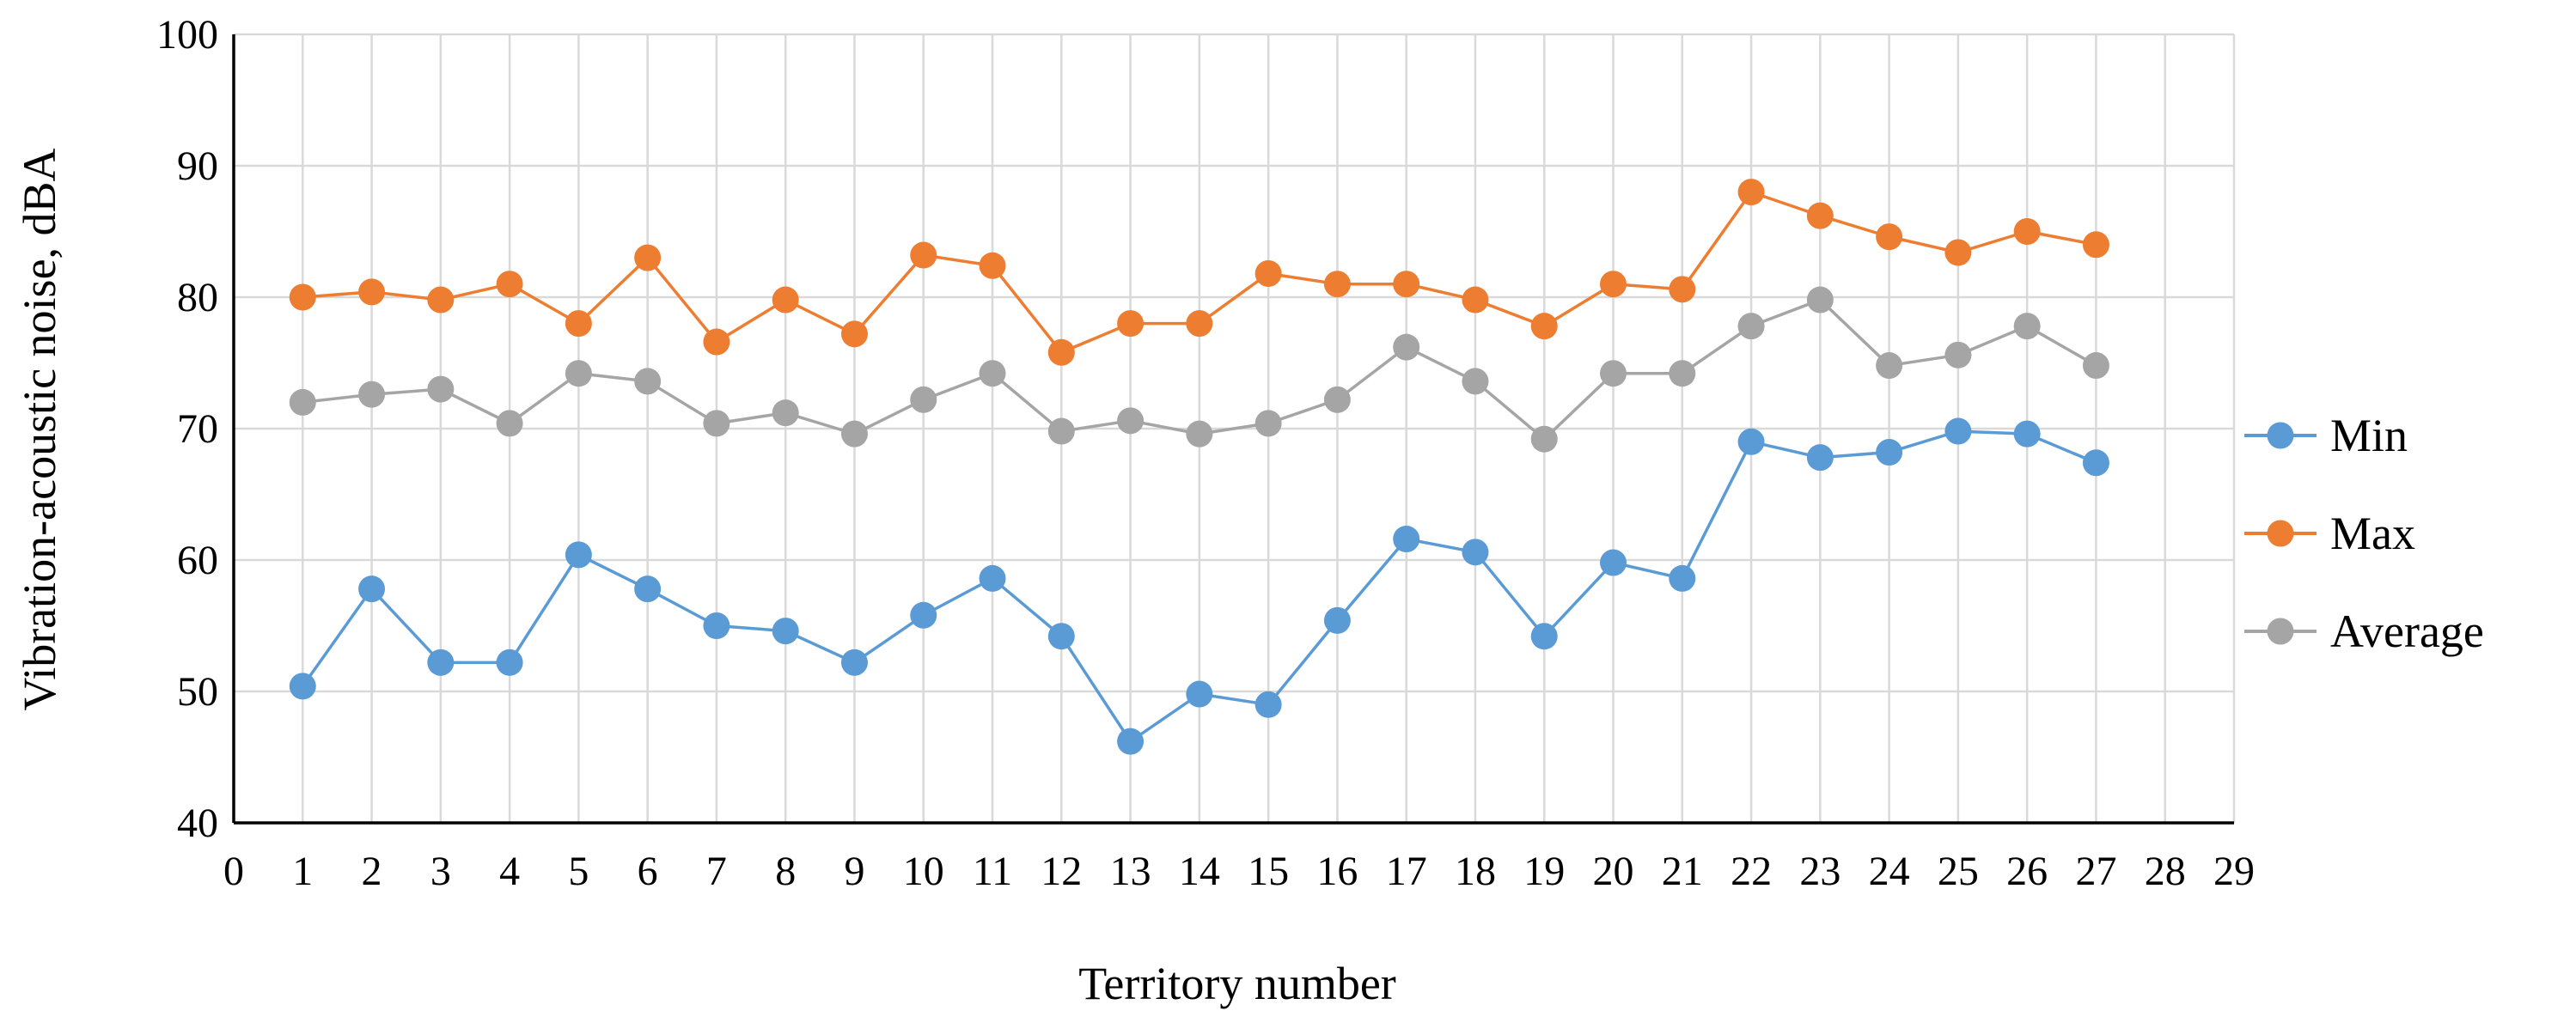 The height and width of the screenshot is (1029, 2576). Describe the element at coordinates (579, 871) in the screenshot. I see `x-tick-label: 5` at that location.